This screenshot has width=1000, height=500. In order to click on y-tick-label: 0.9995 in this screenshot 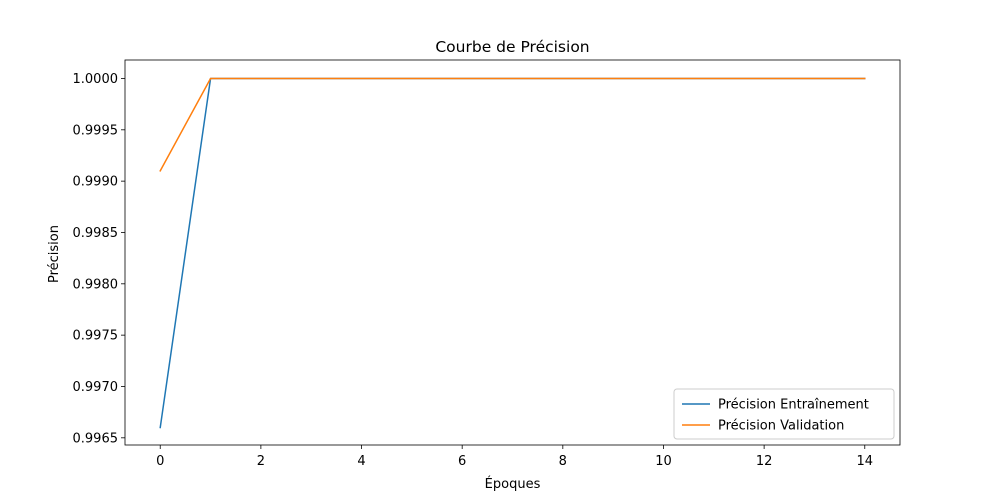, I will do `click(96, 130)`.